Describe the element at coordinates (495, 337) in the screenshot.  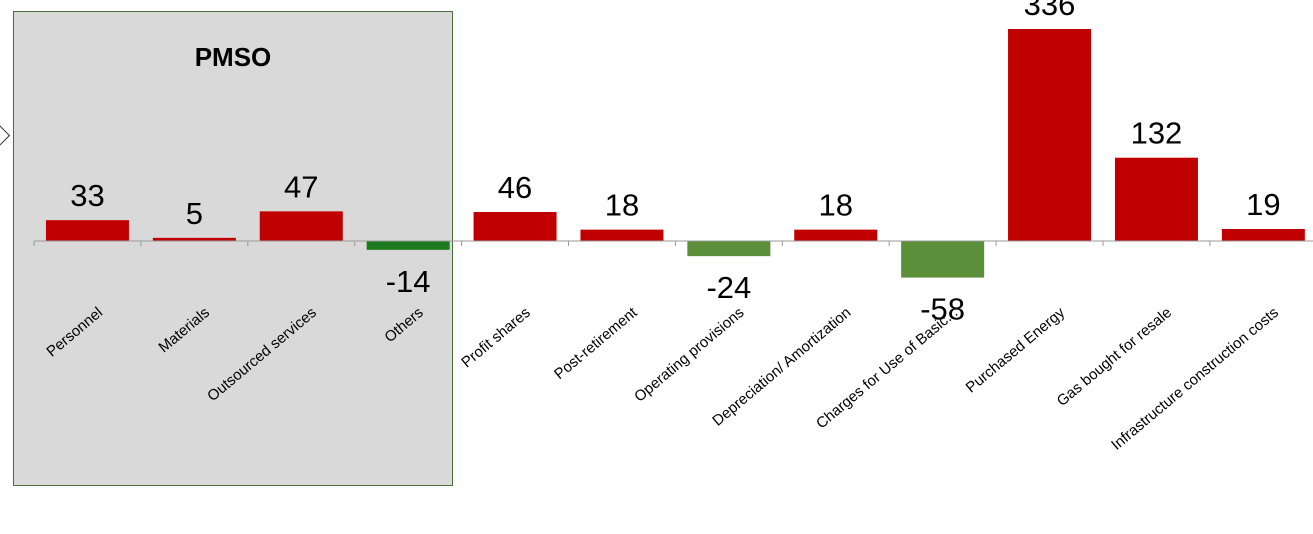
I see `category-label-4: Profit shares` at that location.